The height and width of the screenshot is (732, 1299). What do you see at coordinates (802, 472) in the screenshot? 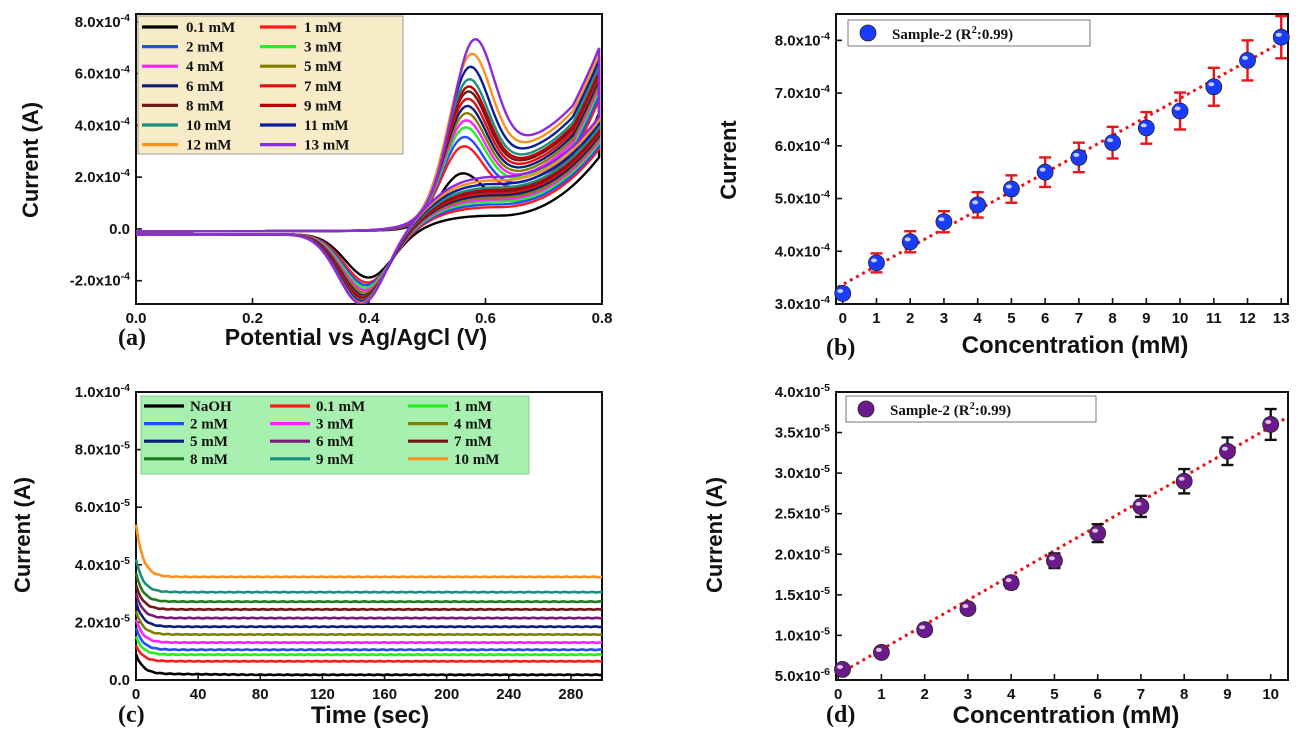
I see `y-tick-label: 3.0x10⁻⁵` at bounding box center [802, 472].